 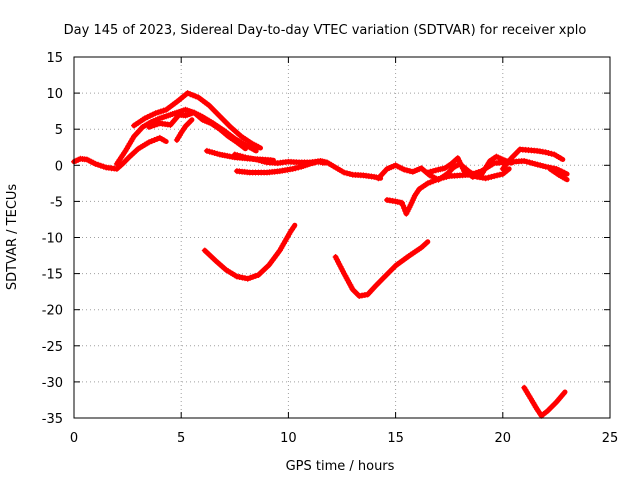 I want to click on y-tick-label: -35, so click(x=52, y=419).